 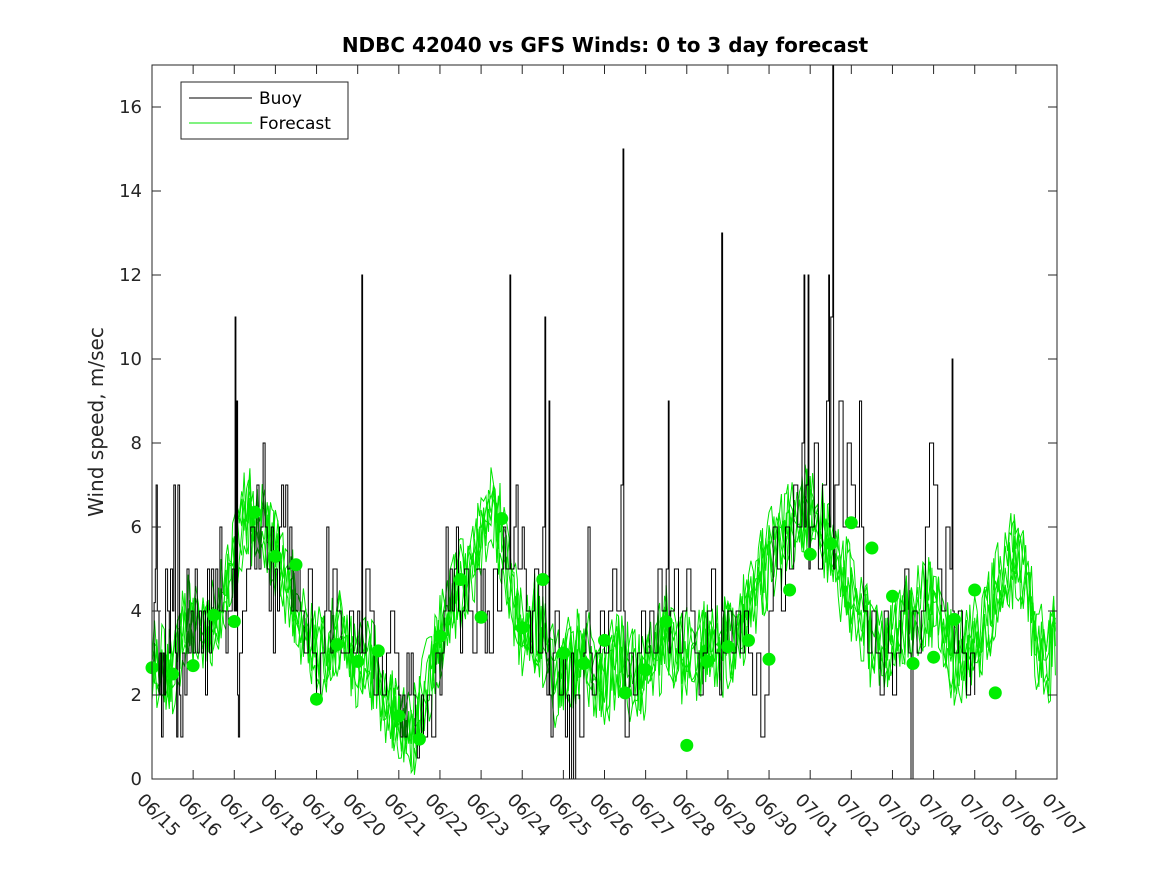 I want to click on y-tick-label: 0, so click(x=136, y=779).